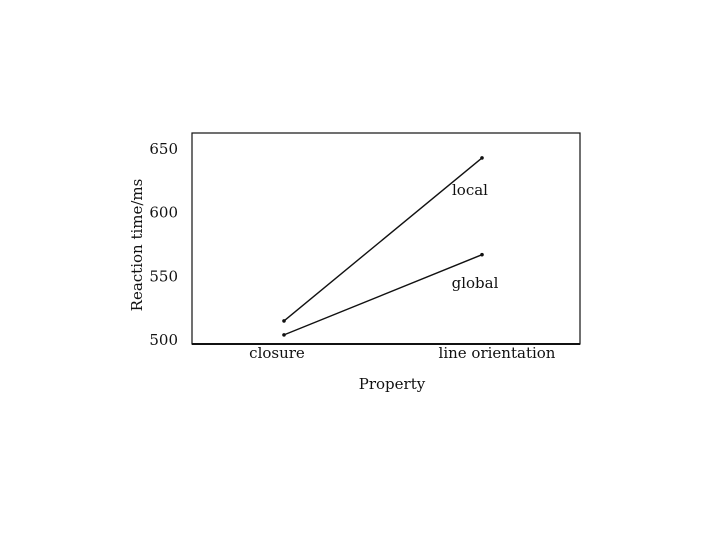  What do you see at coordinates (163, 213) in the screenshot?
I see `y-tick-label: 600` at bounding box center [163, 213].